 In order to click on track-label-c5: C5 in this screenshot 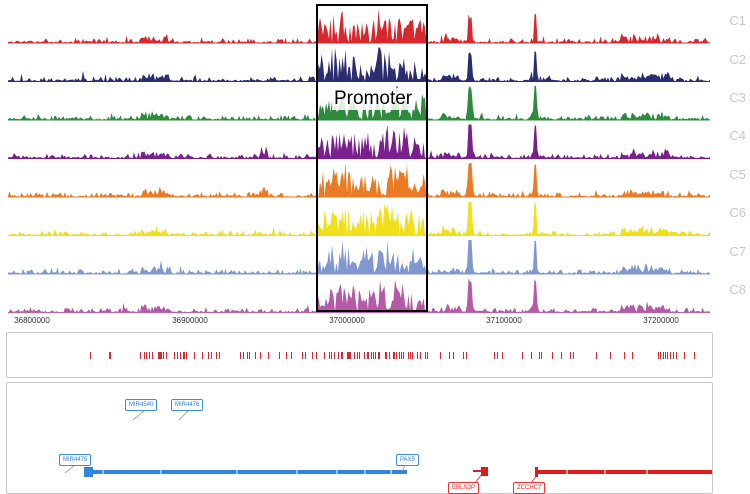, I will do `click(737, 174)`.